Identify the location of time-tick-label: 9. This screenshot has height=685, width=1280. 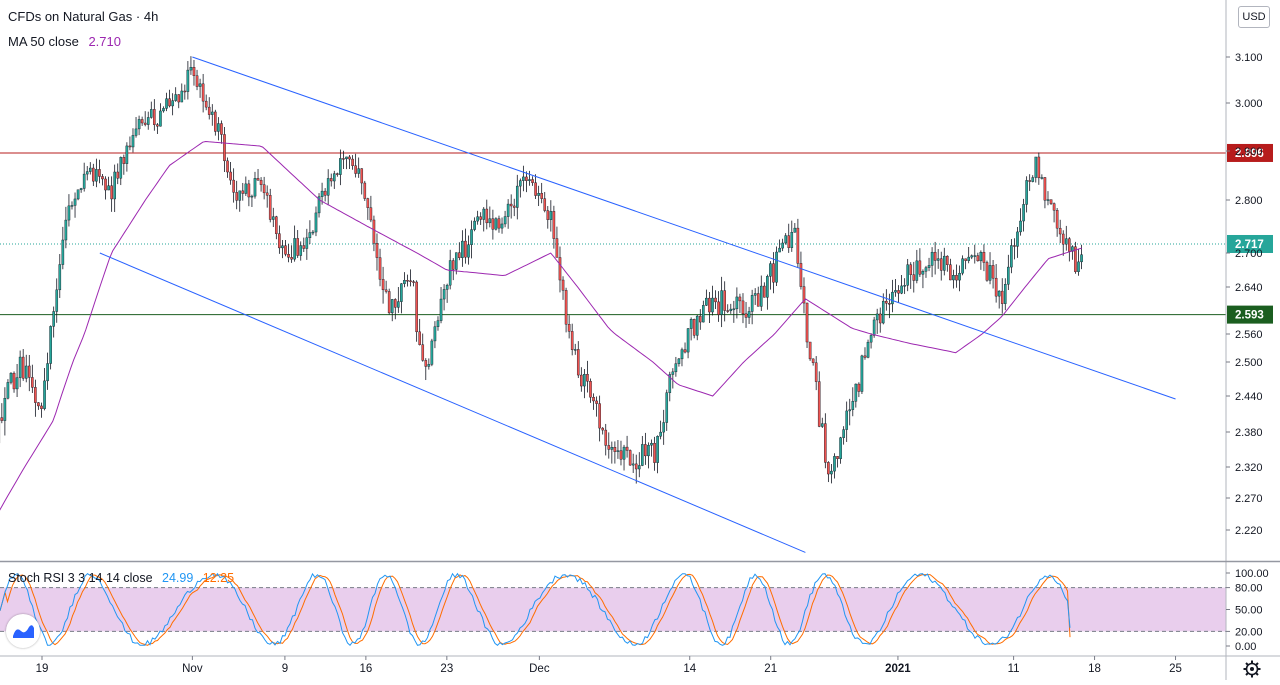
(285, 669).